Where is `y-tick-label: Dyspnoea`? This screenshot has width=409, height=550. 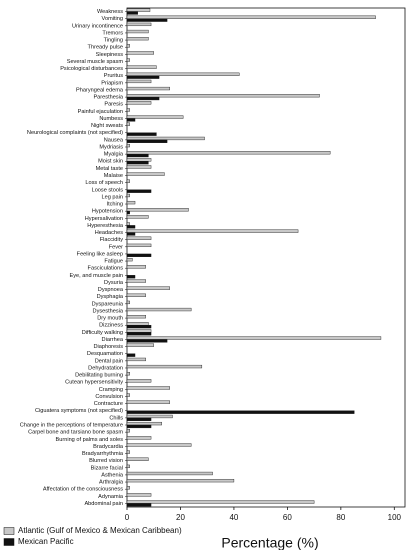
y-tick-label: Dyspnoea is located at coordinates (111, 290).